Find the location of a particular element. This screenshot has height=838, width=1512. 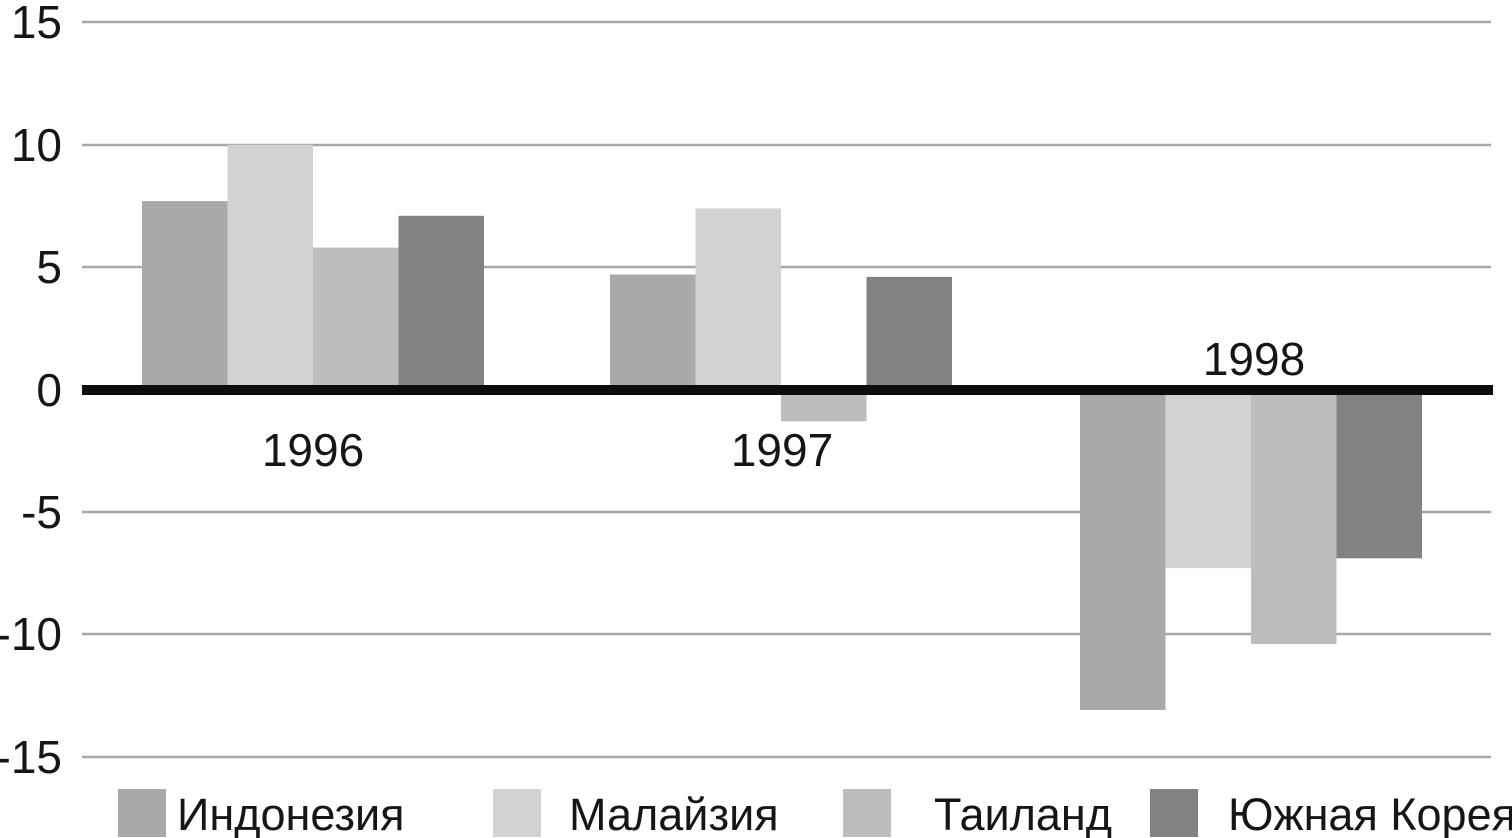

bar-1998-series1 is located at coordinates (1208, 479).